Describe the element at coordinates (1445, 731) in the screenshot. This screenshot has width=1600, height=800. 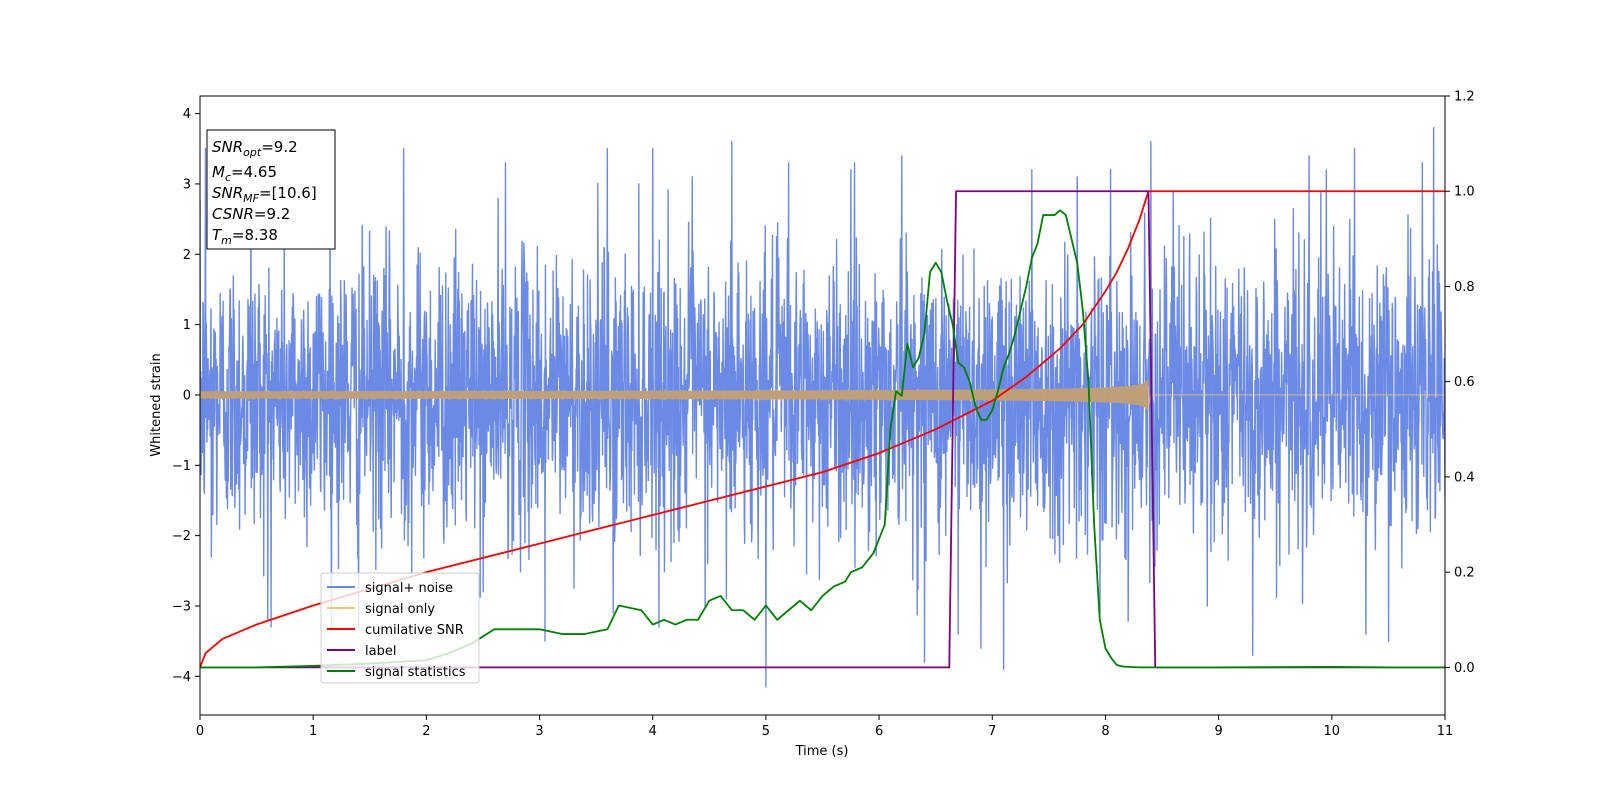
I see `x-tick-label: 11` at that location.